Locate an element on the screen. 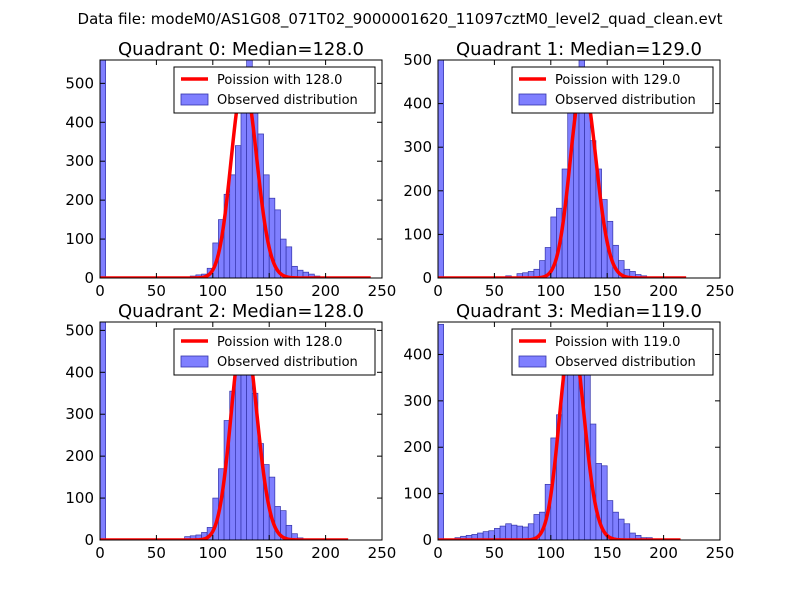 The image size is (800, 600). legend: Poission with 119.0 Observed distribution is located at coordinates (612, 352).